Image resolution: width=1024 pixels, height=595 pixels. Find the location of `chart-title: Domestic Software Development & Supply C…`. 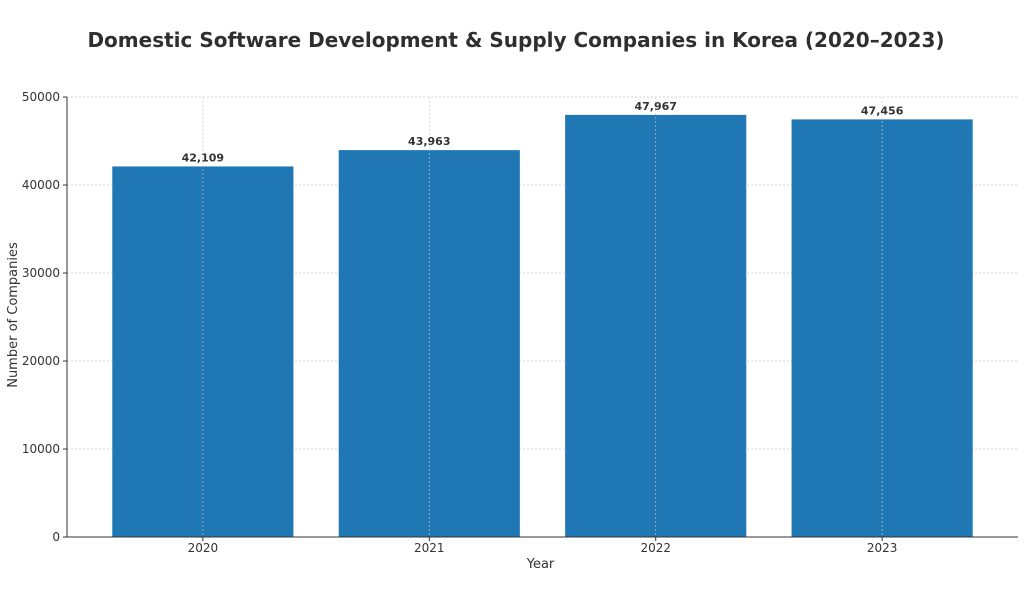

chart-title: Domestic Software Development & Supply C… is located at coordinates (516, 40).